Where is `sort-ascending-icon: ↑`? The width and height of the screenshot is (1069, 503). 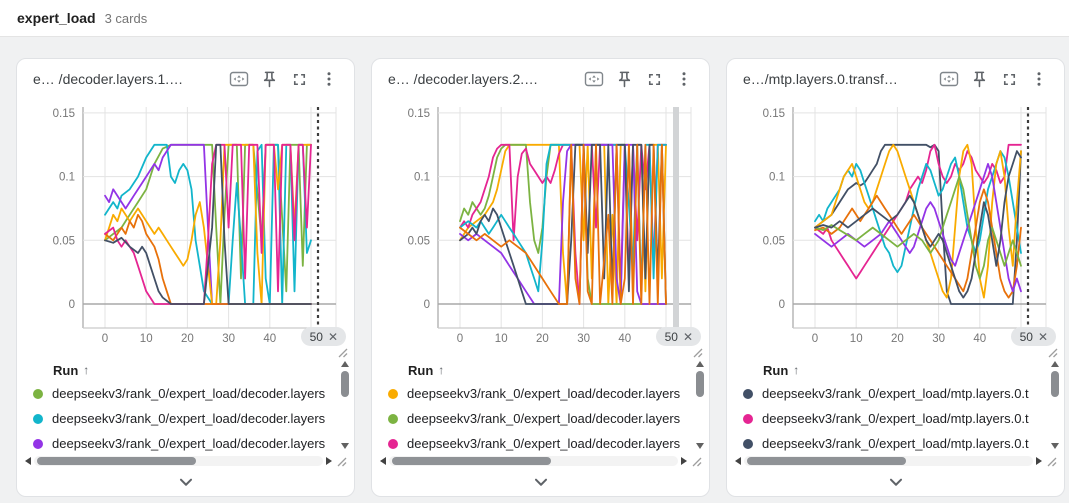 sort-ascending-icon: ↑ is located at coordinates (796, 370).